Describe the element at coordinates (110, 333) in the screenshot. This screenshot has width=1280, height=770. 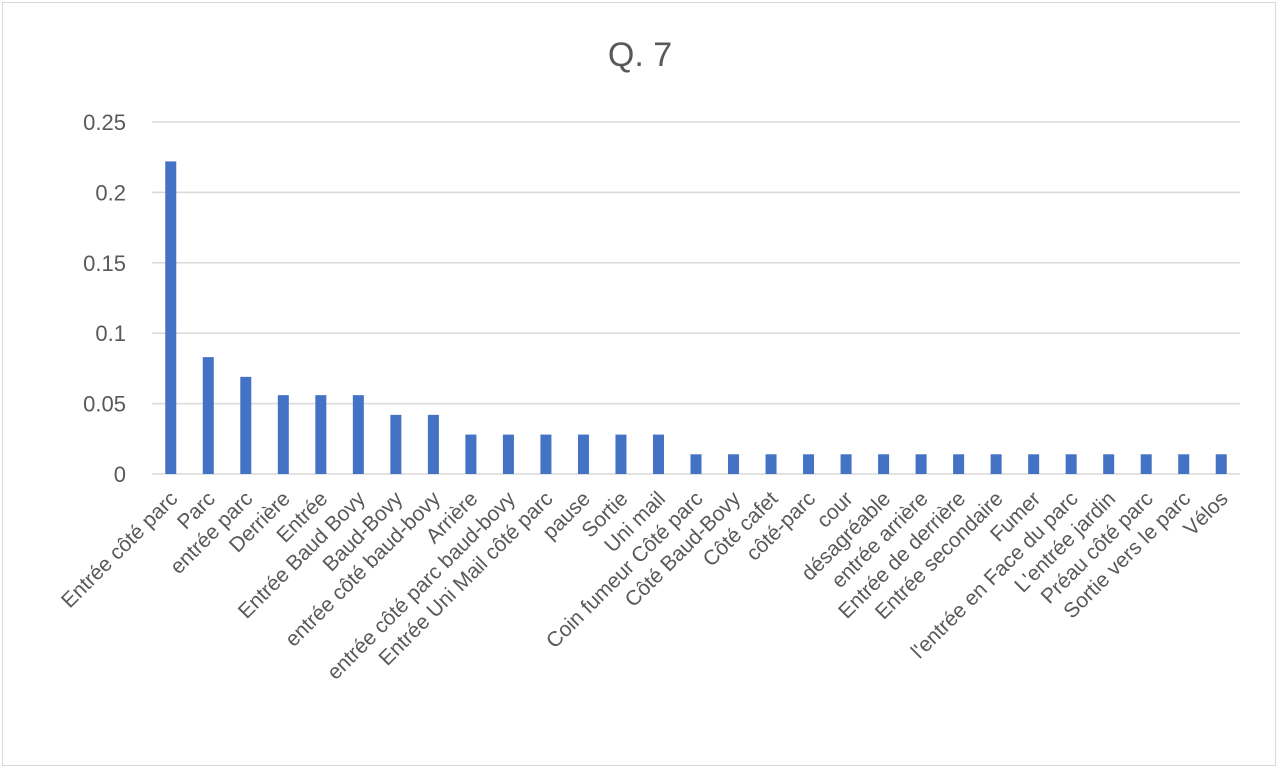
I see `y-tick-label: 0.1` at that location.